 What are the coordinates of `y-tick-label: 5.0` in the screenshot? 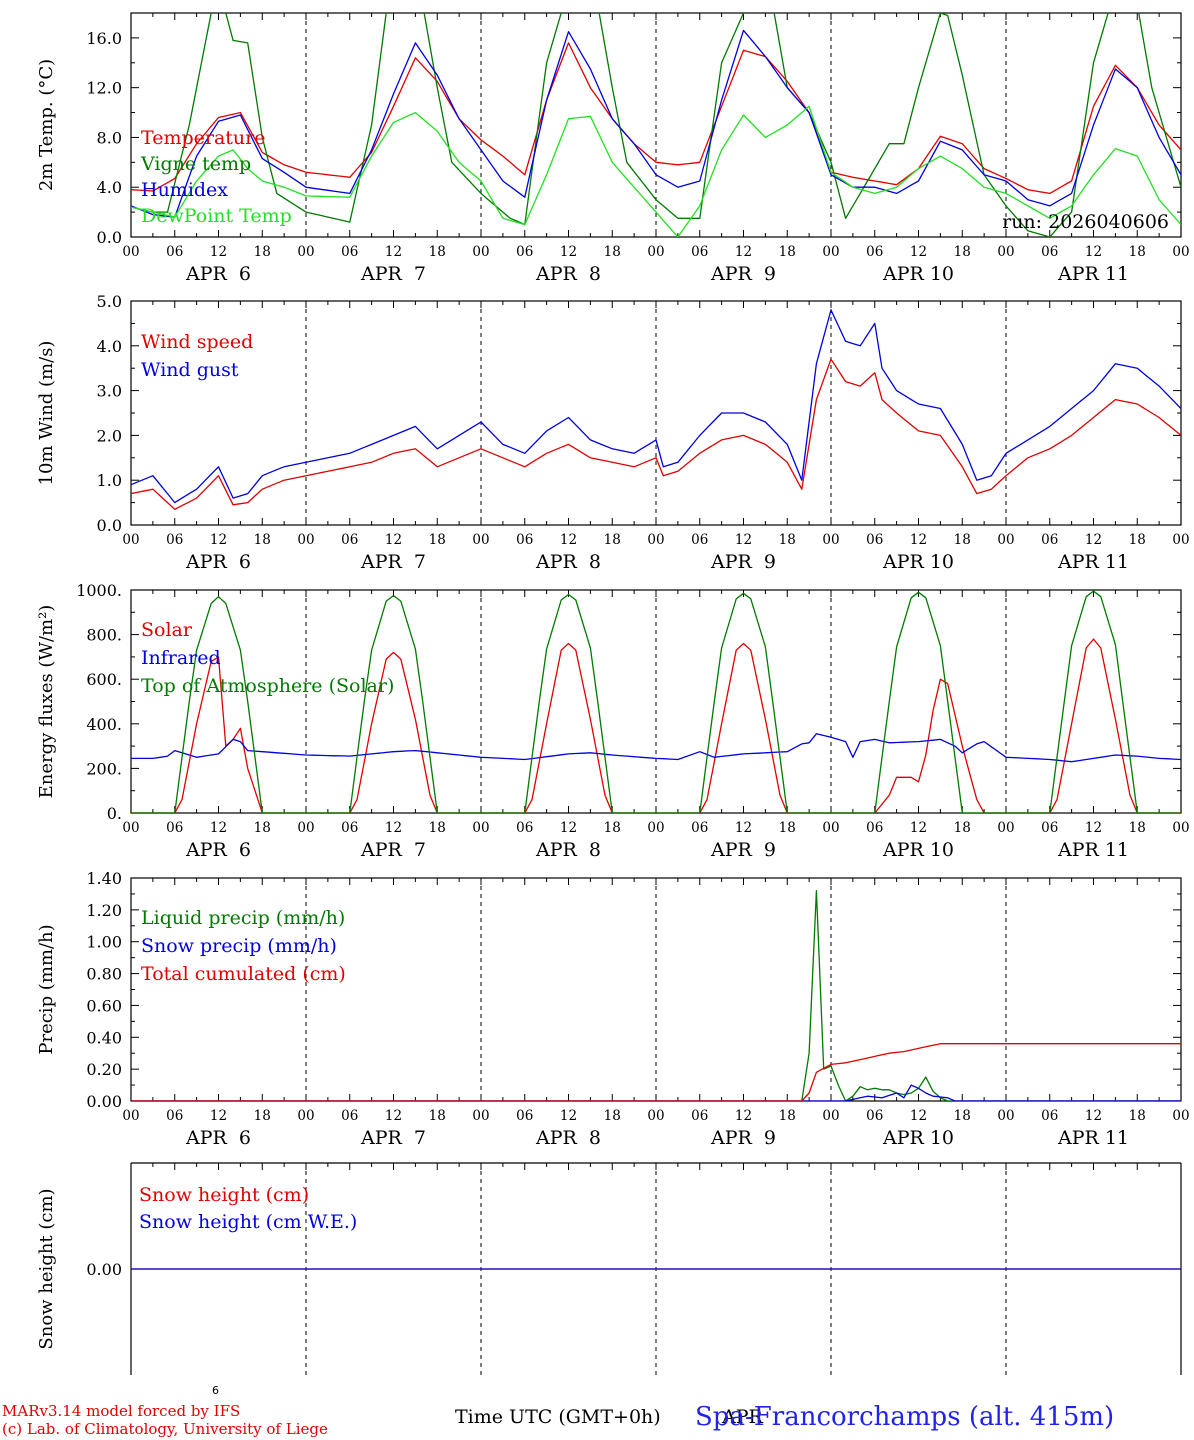 It's located at (109, 301).